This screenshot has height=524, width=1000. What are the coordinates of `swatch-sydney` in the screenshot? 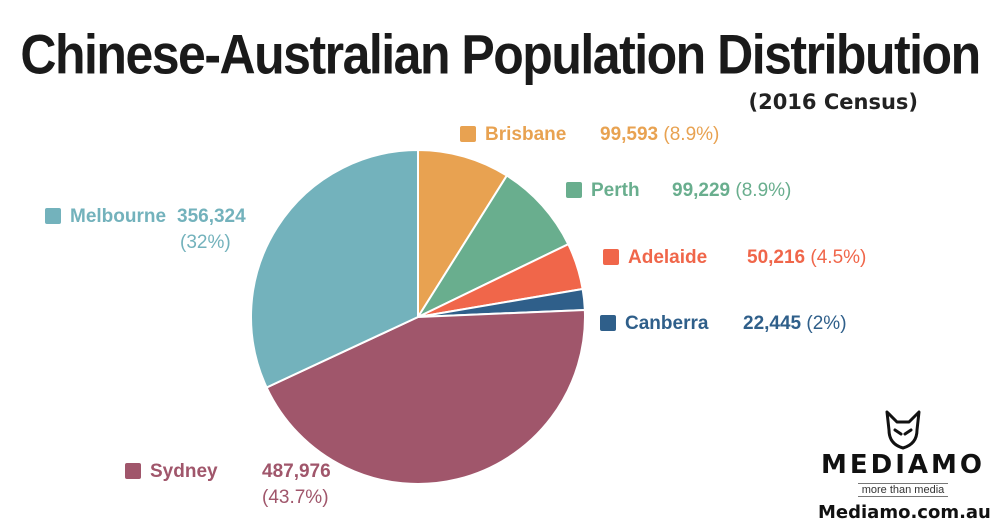 It's located at (133, 471).